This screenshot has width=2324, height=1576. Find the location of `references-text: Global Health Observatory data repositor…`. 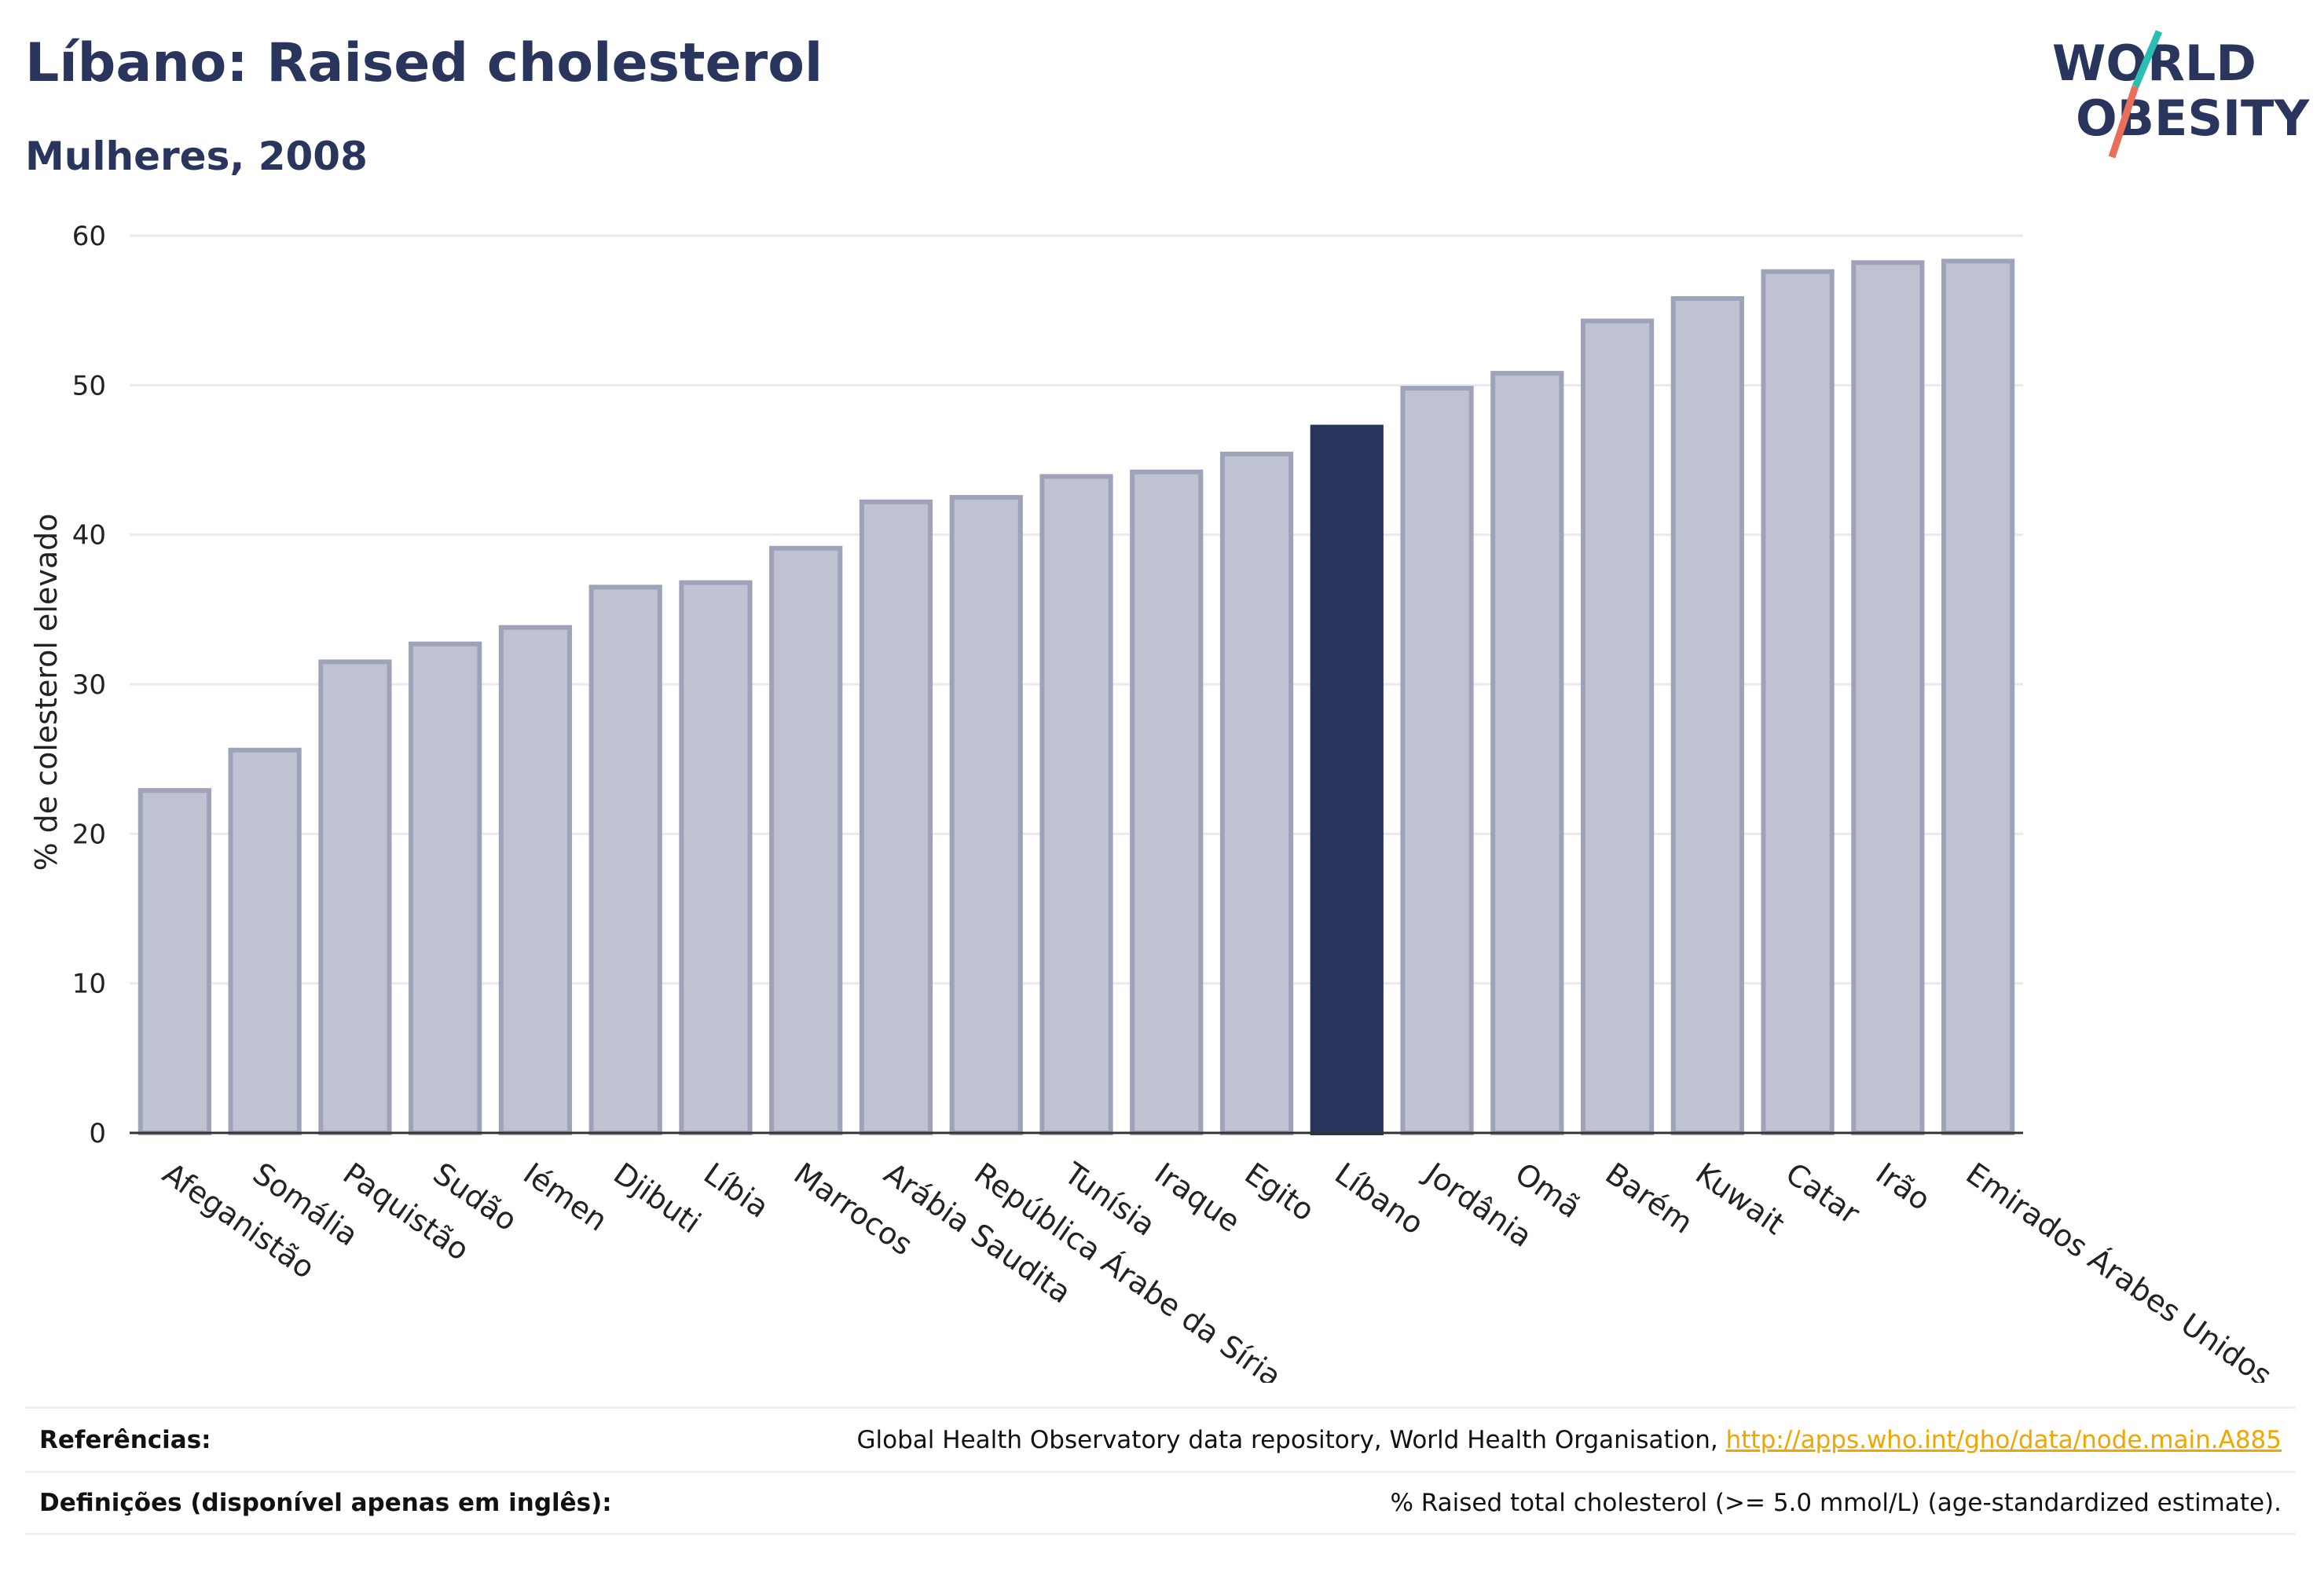

references-text: Global Health Observatory data repositor… is located at coordinates (1569, 1440).